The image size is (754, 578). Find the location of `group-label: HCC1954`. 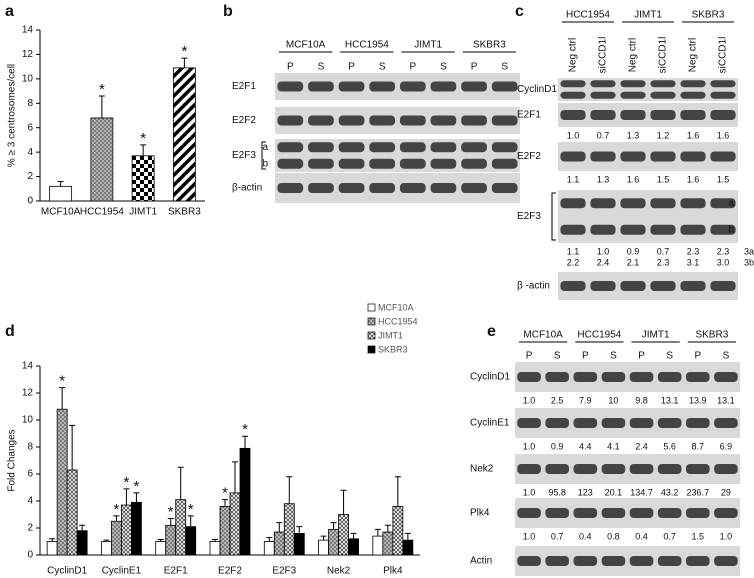

group-label: HCC1954 is located at coordinates (599, 335).